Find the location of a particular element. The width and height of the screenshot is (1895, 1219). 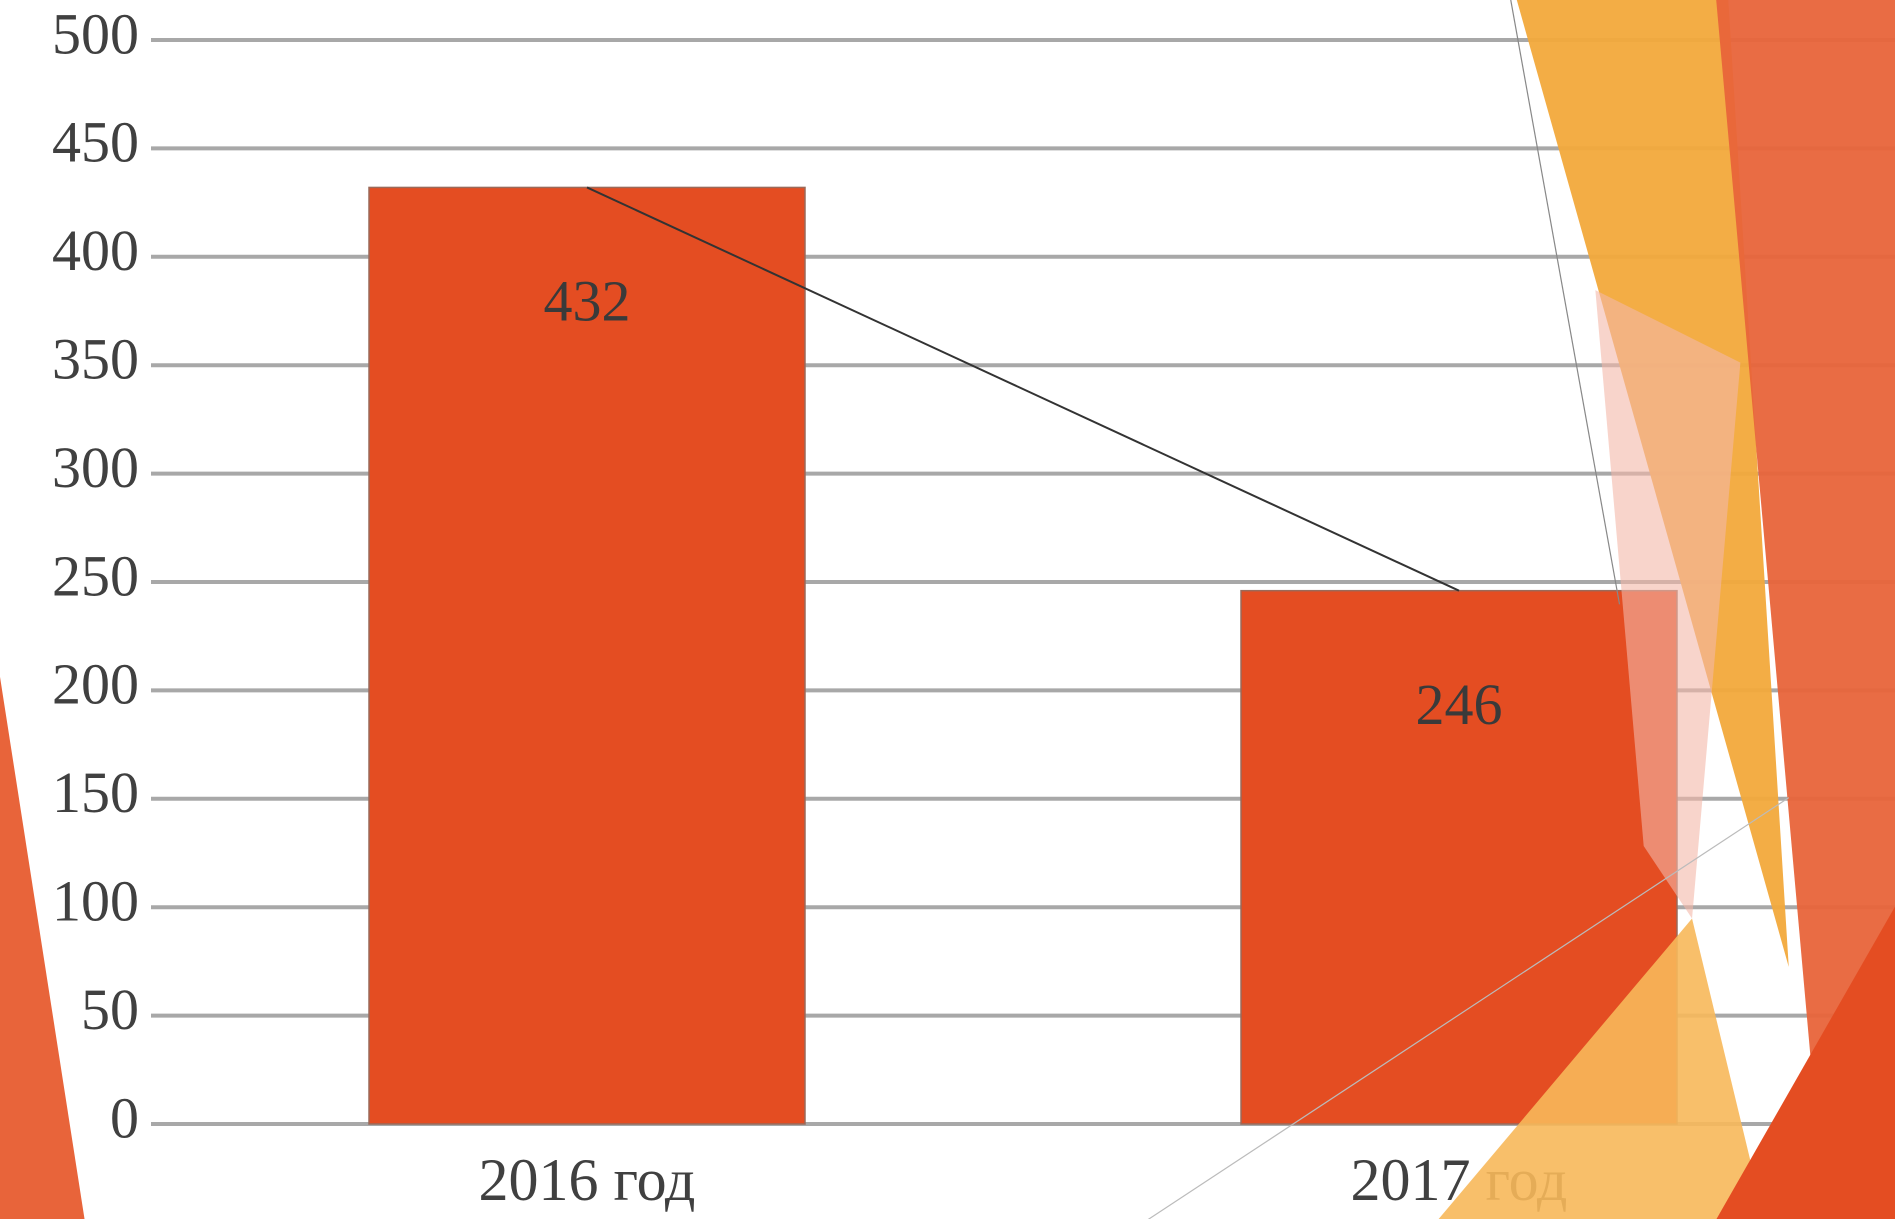

y-tick-label: 150 is located at coordinates (95, 792).